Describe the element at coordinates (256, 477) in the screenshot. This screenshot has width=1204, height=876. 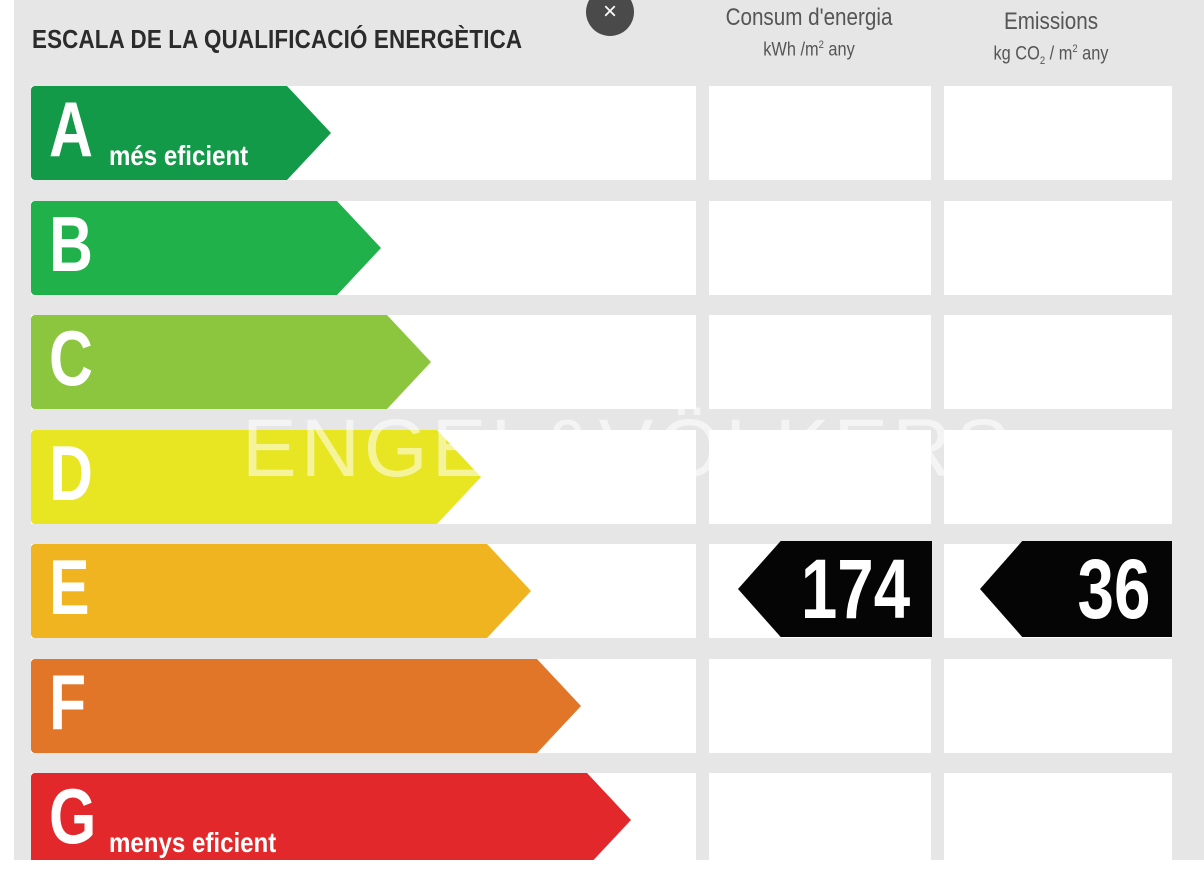
I see `class-arrow-d: D` at that location.